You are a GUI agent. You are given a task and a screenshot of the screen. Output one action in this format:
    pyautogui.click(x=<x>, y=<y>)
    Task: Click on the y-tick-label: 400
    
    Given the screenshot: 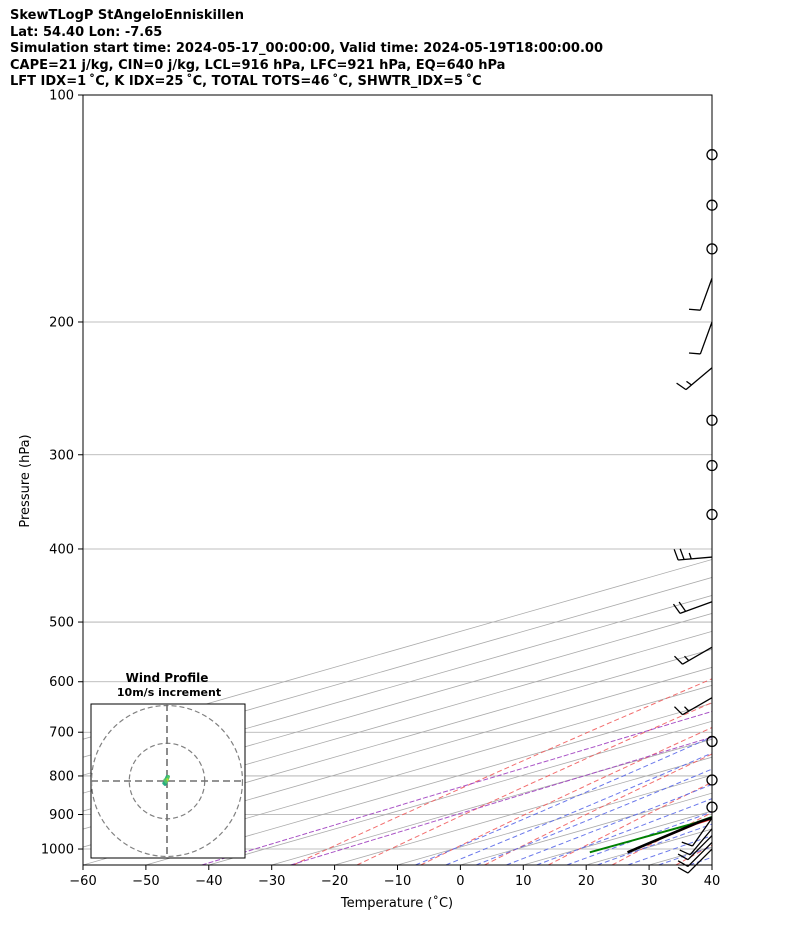 What is the action you would take?
    pyautogui.click(x=61, y=549)
    